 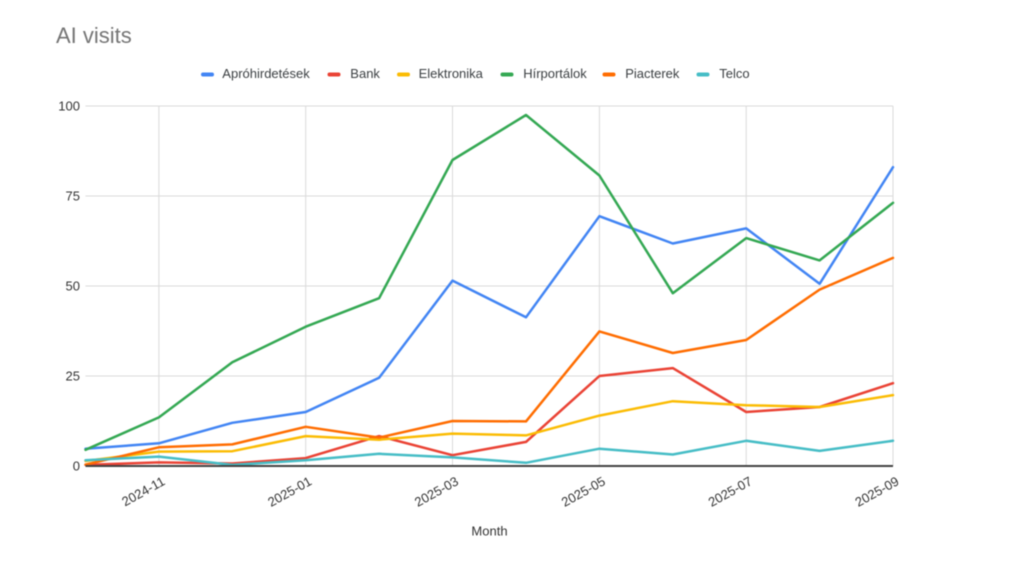 What do you see at coordinates (652, 73) in the screenshot?
I see `svg-text: Piacterek` at bounding box center [652, 73].